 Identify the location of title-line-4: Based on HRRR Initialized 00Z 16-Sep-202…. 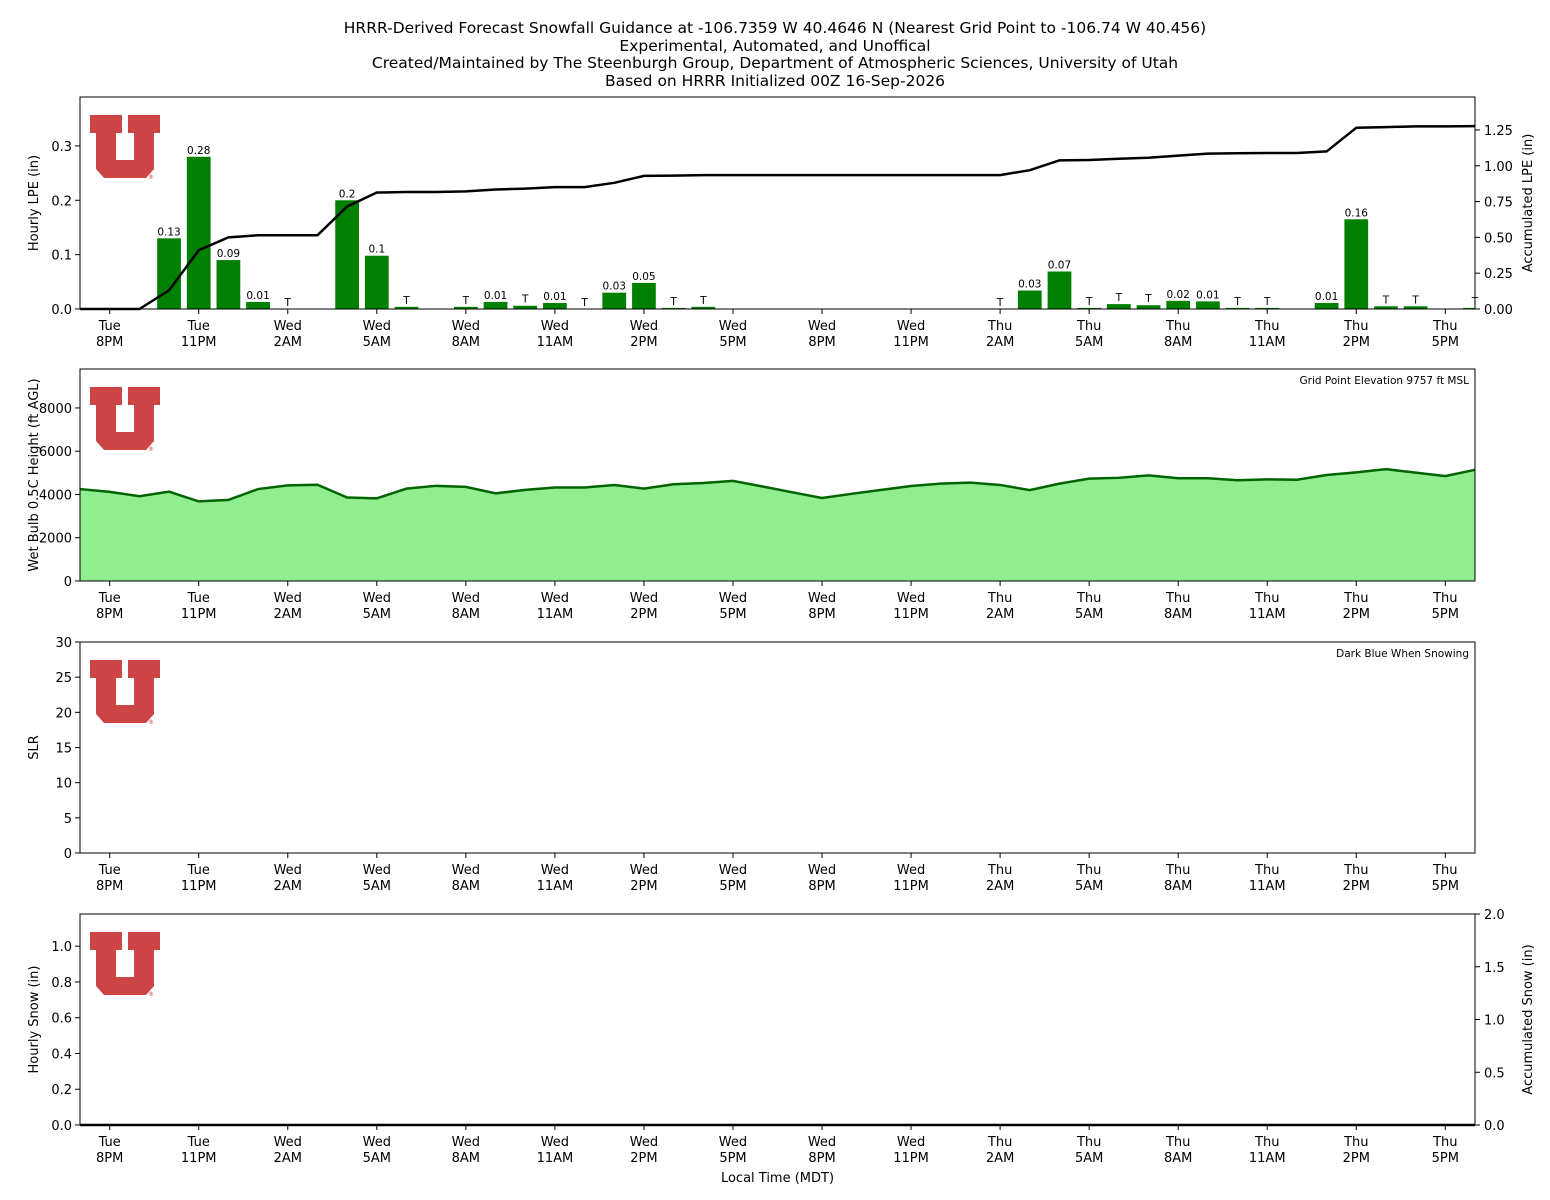
(775, 80).